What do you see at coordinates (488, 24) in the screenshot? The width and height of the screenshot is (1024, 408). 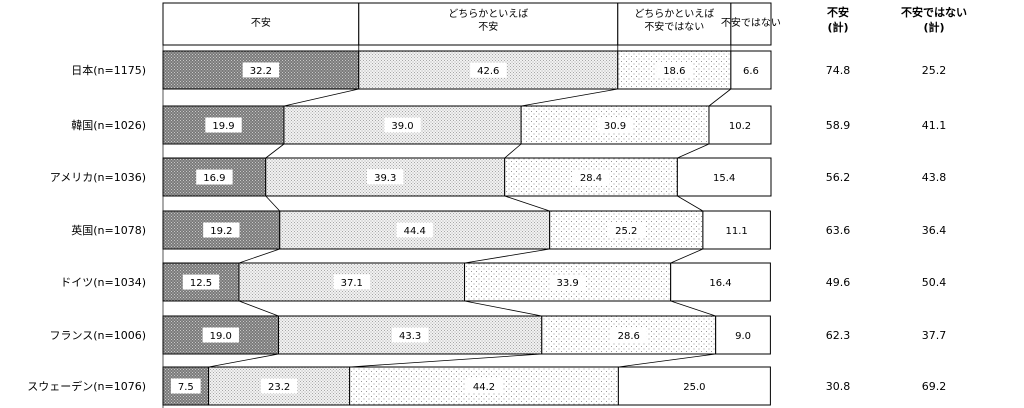 I see `legend-box-somewhat-anxious` at bounding box center [488, 24].